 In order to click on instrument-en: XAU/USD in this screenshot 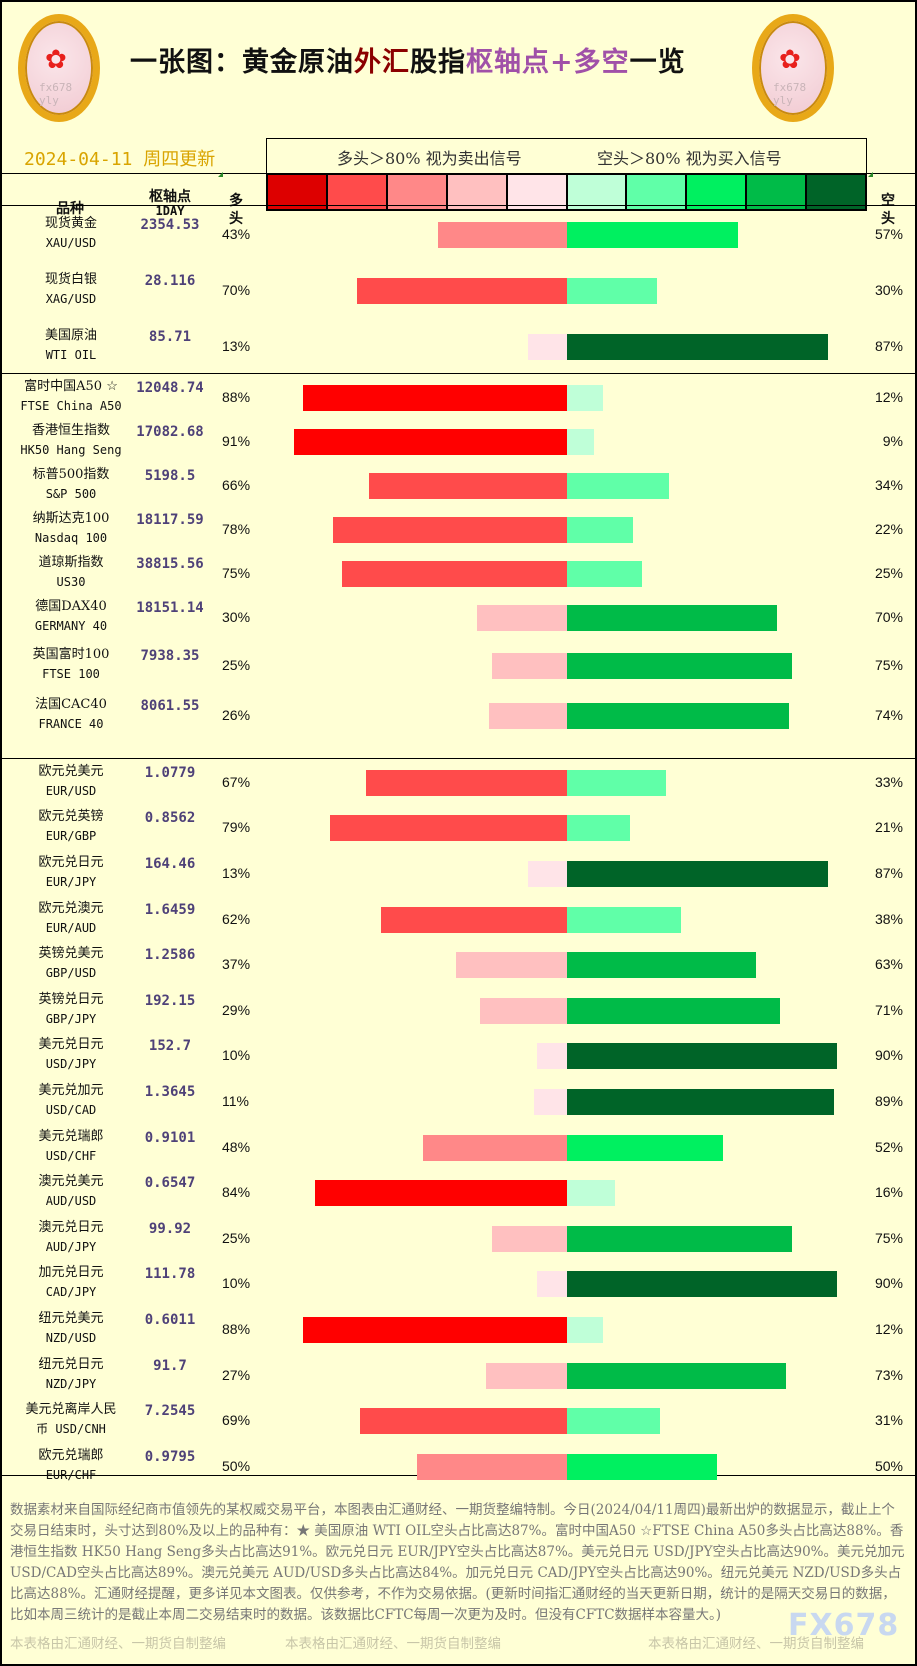, I will do `click(71, 243)`.